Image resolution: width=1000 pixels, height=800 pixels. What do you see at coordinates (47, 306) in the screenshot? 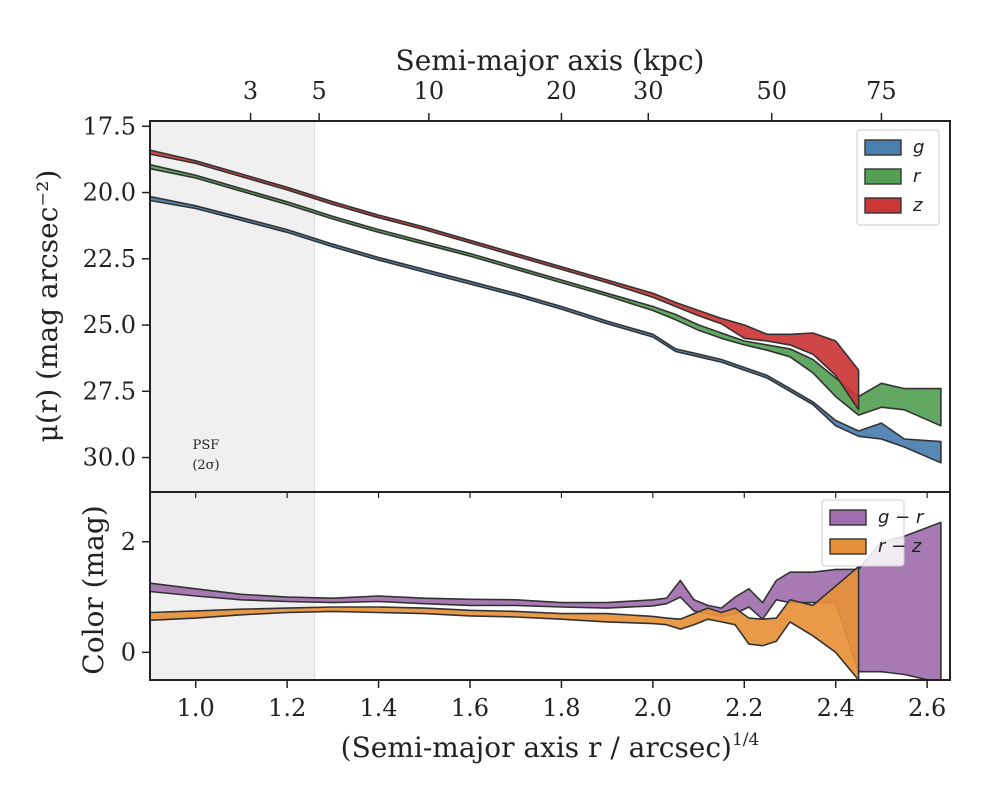
I see `y-axis-title-top: μ(r) (mag arcsec⁻²)` at bounding box center [47, 306].